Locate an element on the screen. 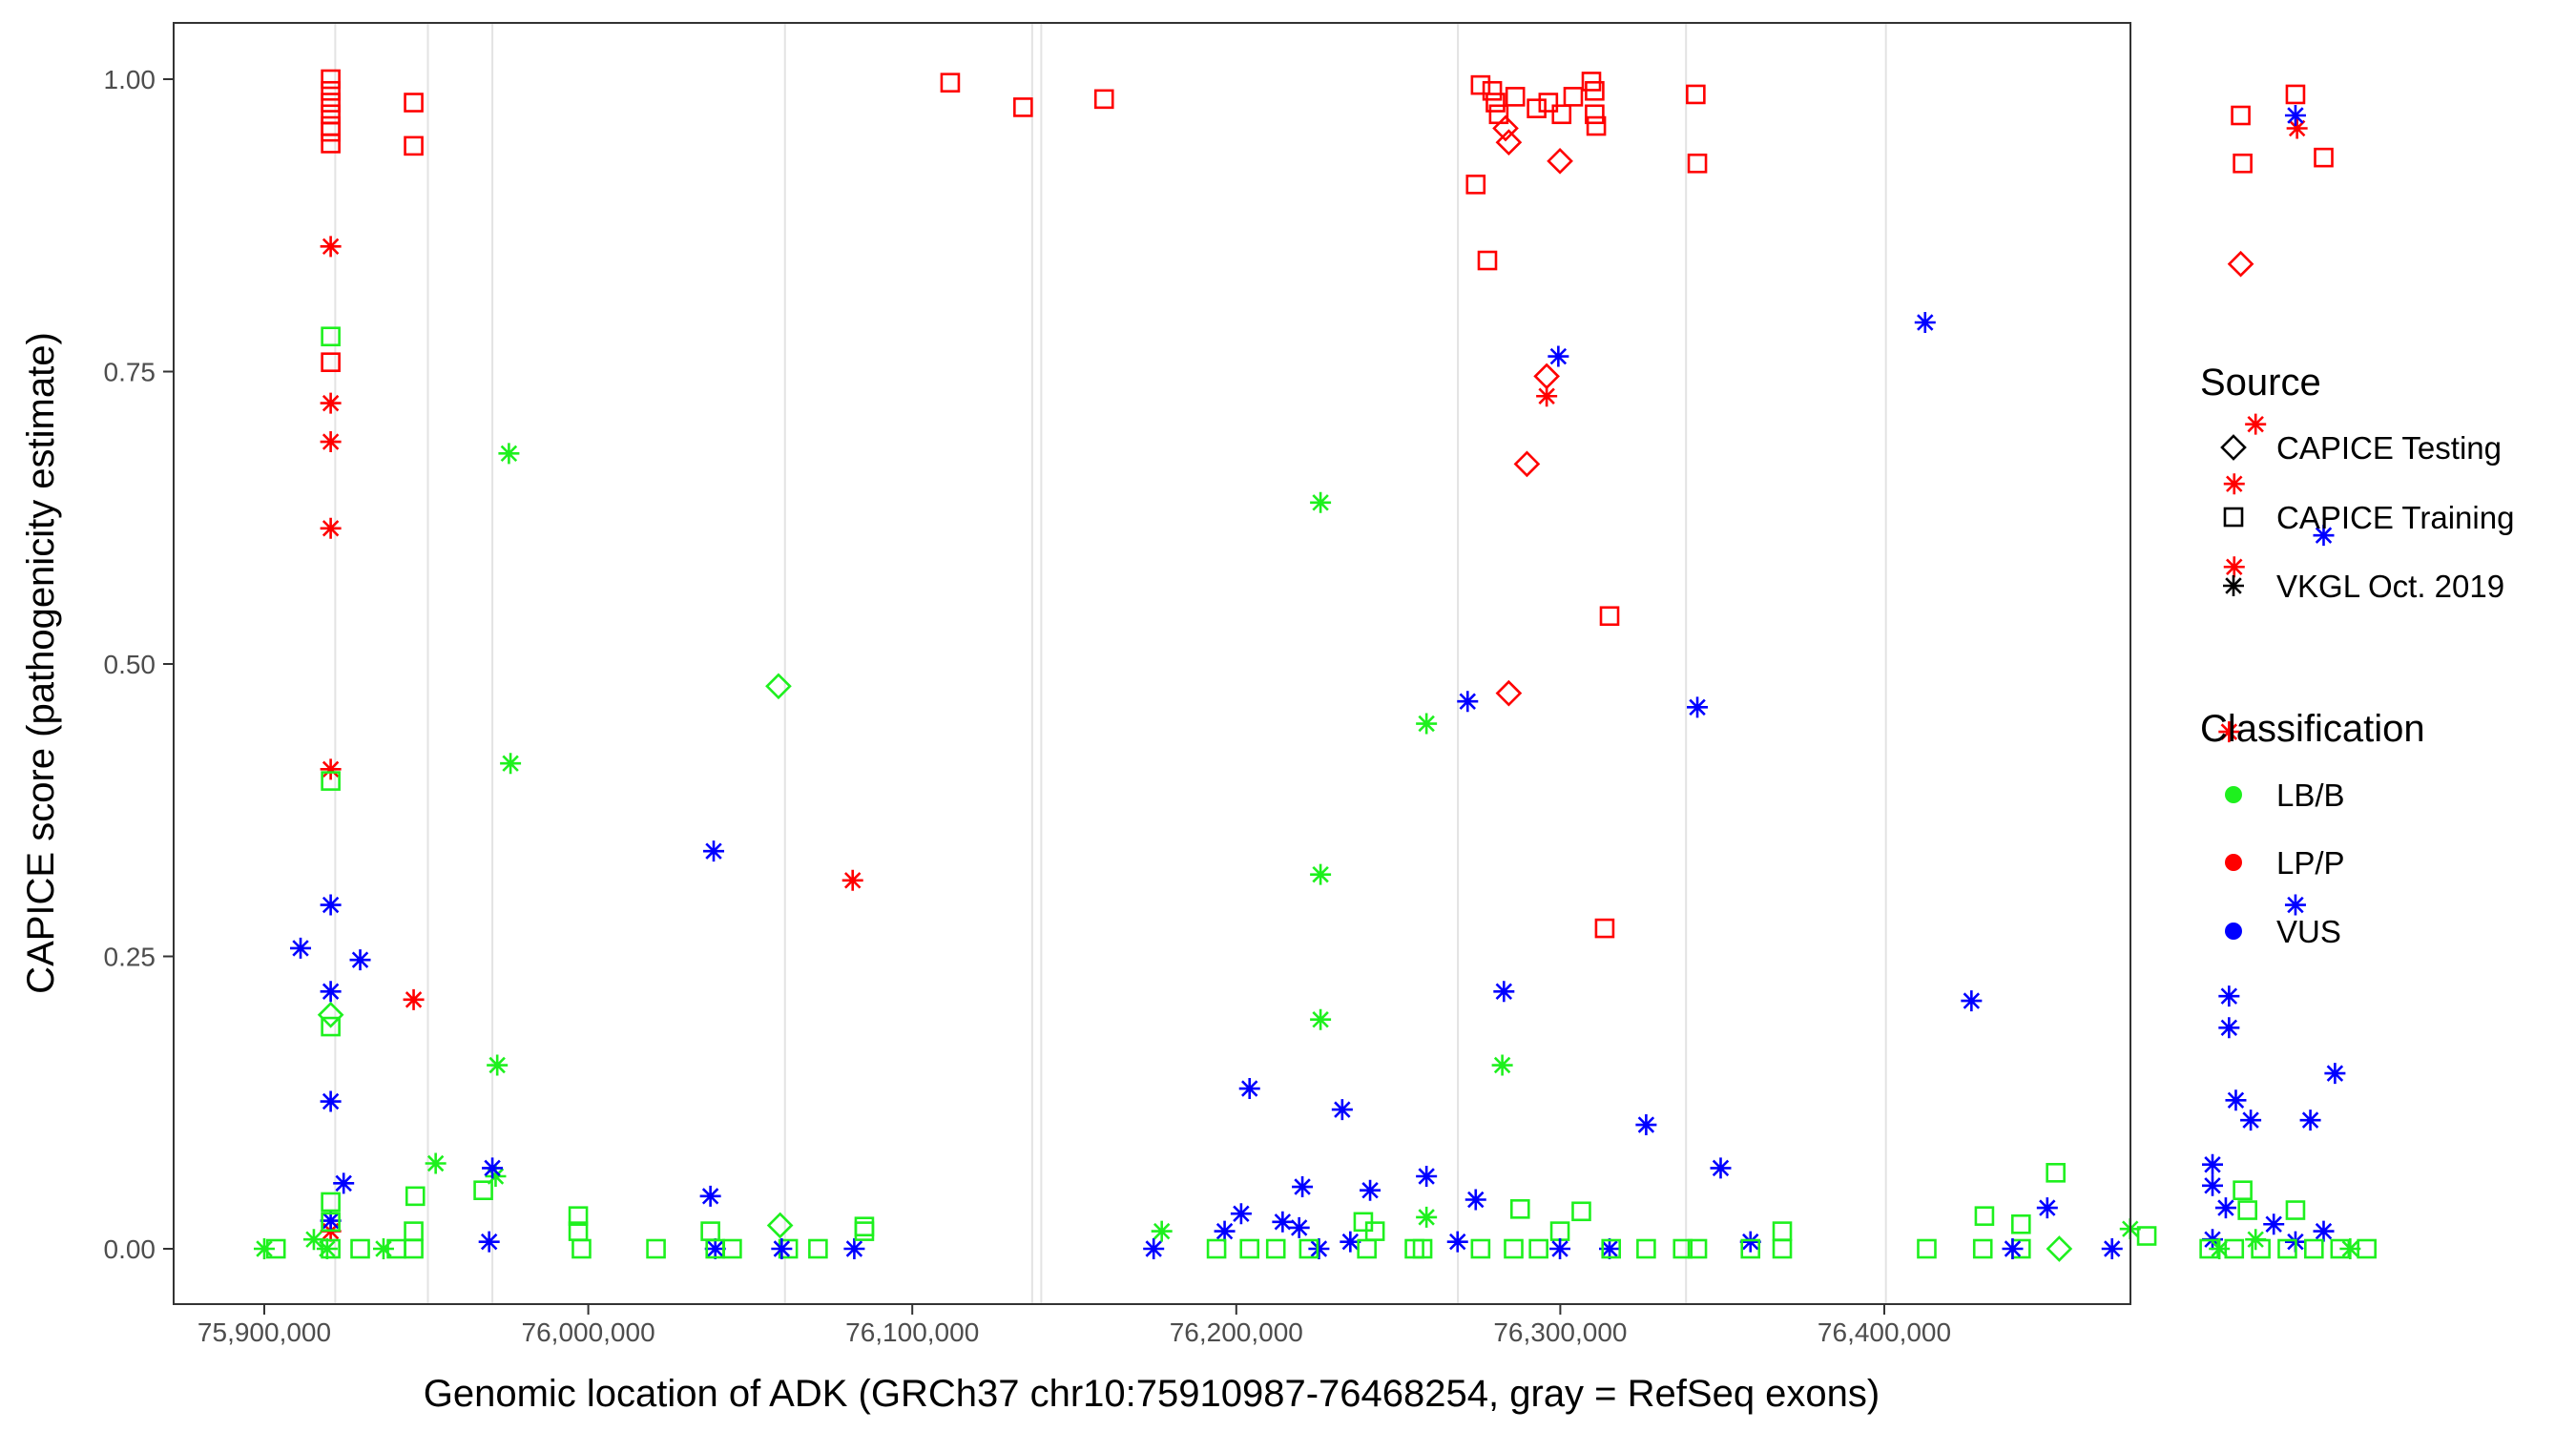 The image size is (2576, 1431). diamond-legend-icon is located at coordinates (2233, 447).